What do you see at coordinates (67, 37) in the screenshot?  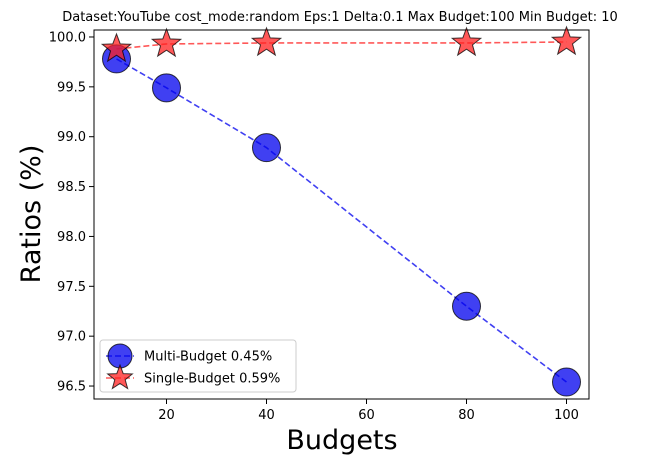 I see `y-tick-label: 100.0` at bounding box center [67, 37].